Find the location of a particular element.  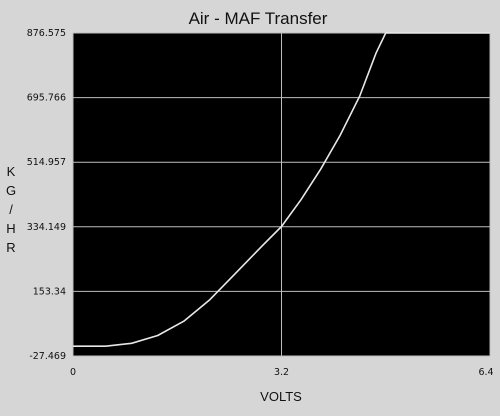

y-tick-label: -27.469 is located at coordinates (47, 356).